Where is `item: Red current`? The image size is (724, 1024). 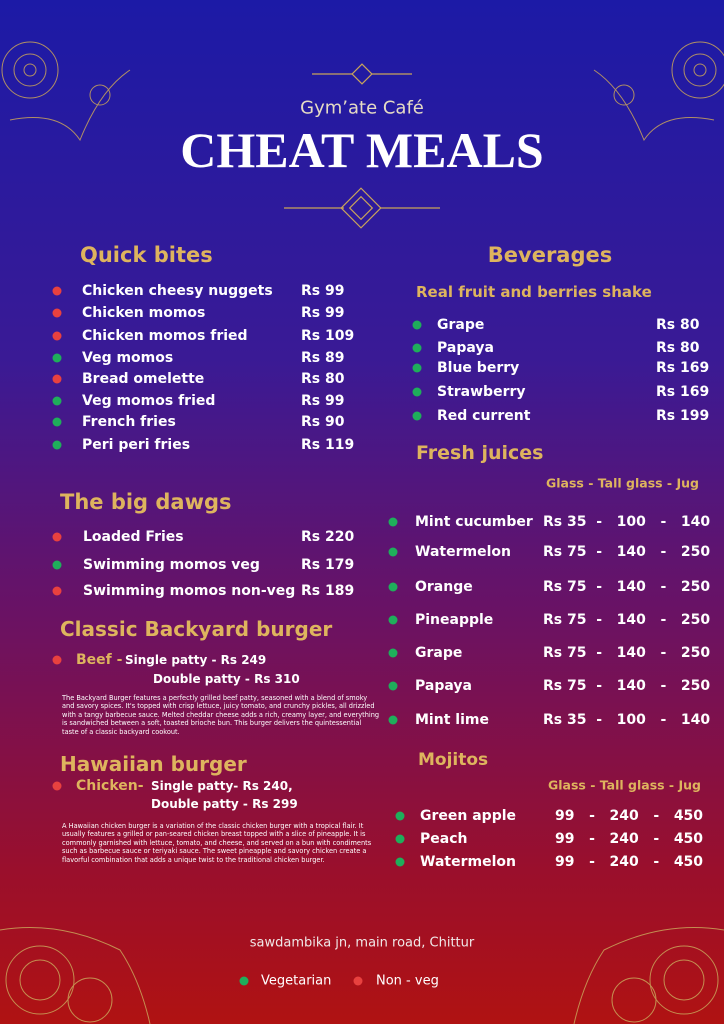 item: Red current is located at coordinates (484, 416).